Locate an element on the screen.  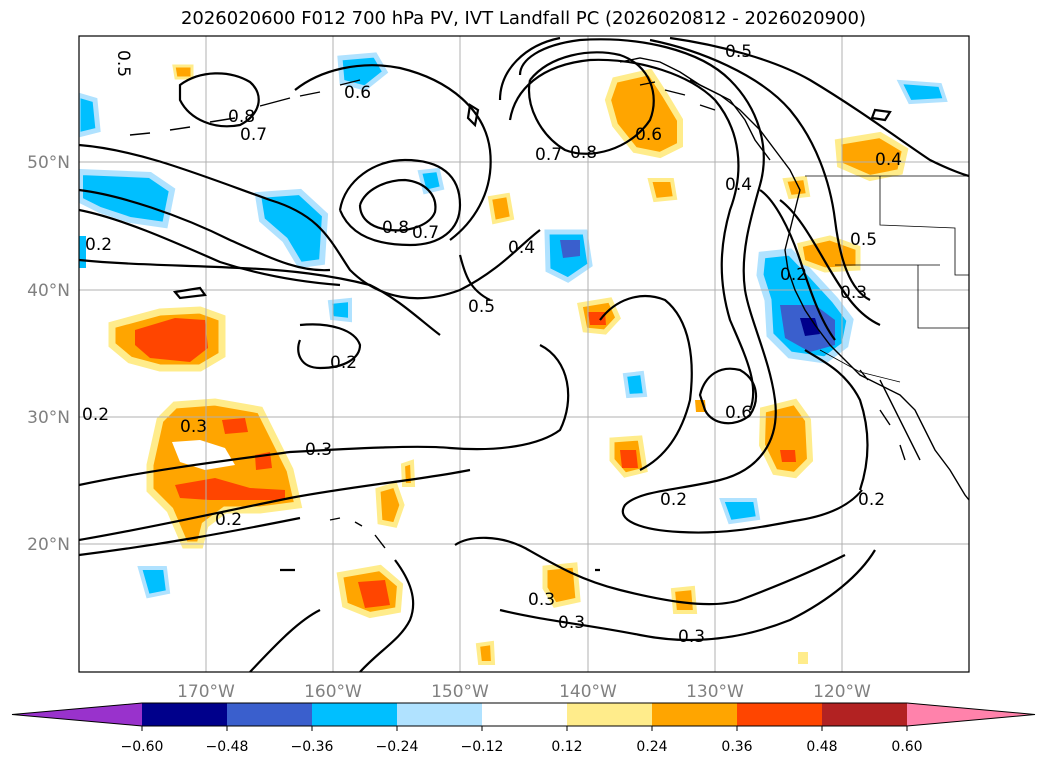
colorbar-tick-label: 0.12 is located at coordinates (566, 747).